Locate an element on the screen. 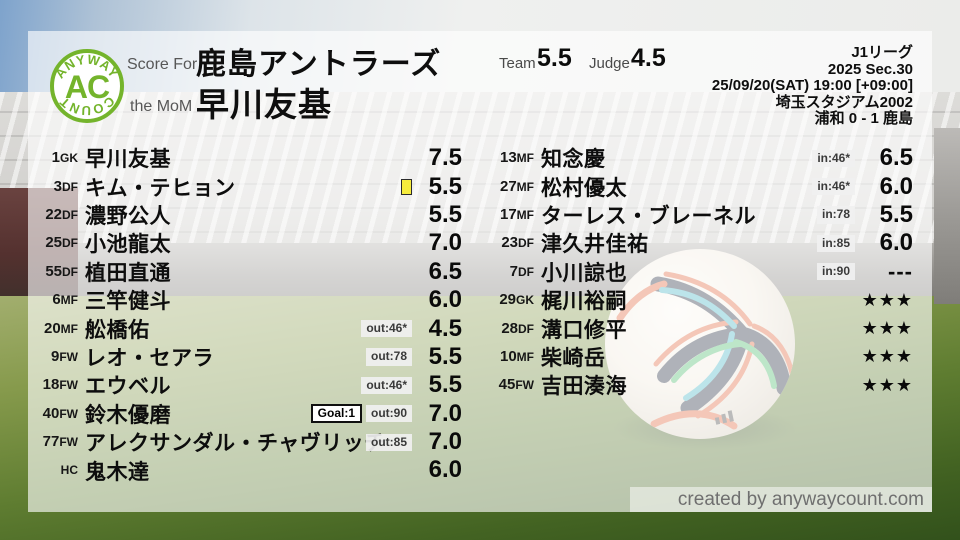 The height and width of the screenshot is (540, 960). player-name: 知念慶 is located at coordinates (573, 160).